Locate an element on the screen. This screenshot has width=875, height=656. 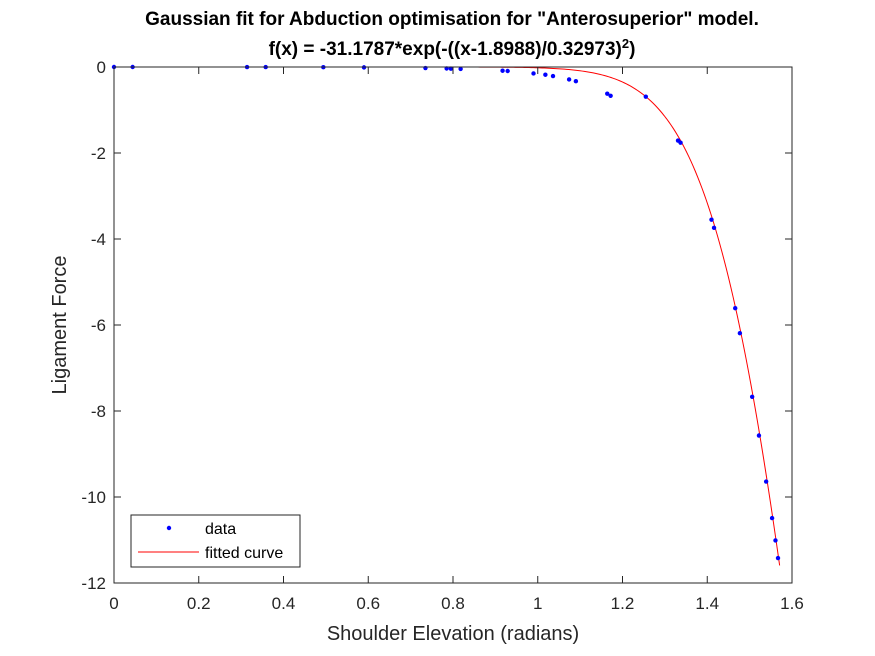
legend-data-marker is located at coordinates (169, 528).